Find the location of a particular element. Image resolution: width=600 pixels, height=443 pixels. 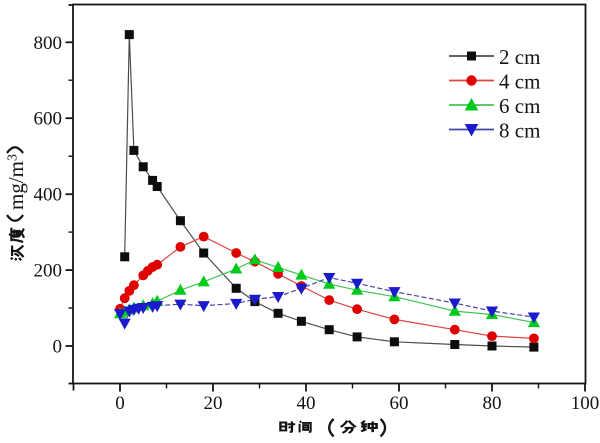

svg-text: 600 is located at coordinates (48, 119).